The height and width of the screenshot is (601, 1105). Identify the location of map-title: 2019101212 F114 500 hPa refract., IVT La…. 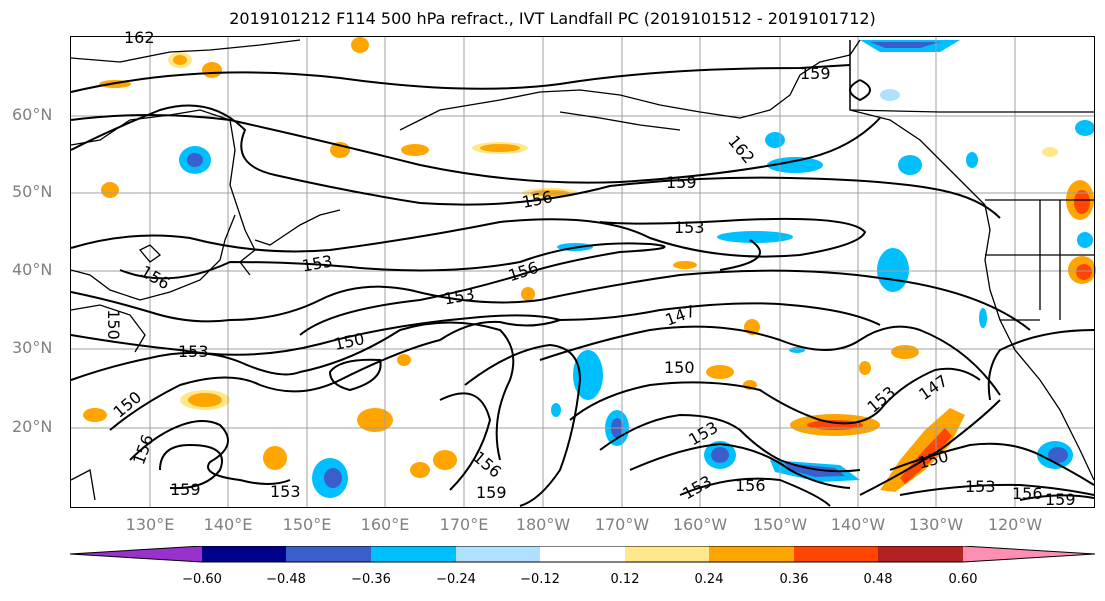
(552, 18).